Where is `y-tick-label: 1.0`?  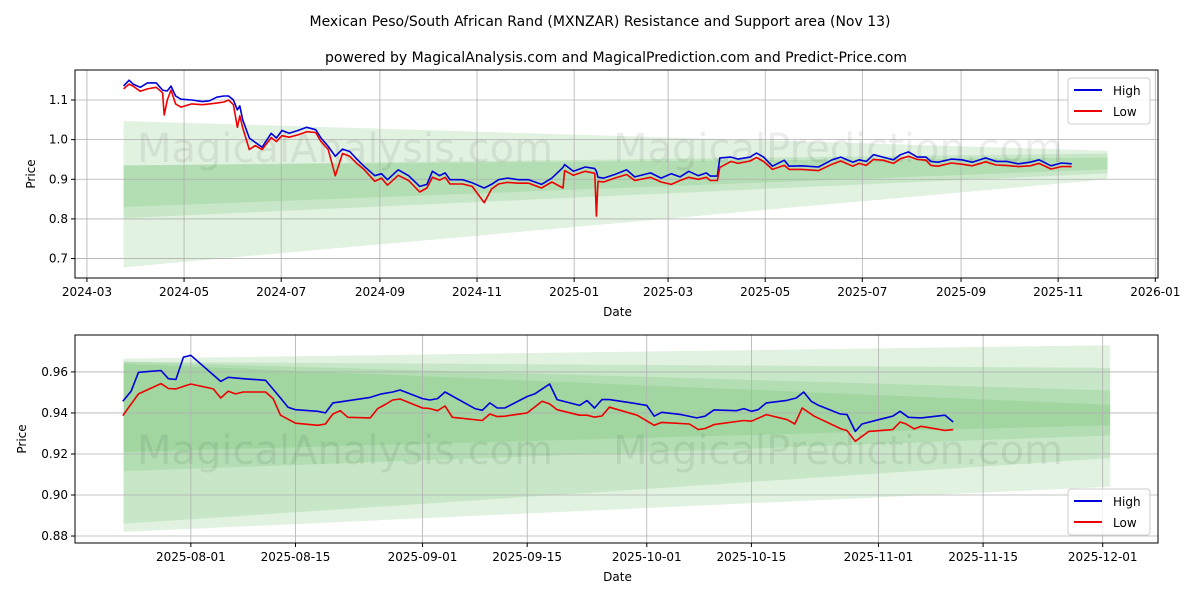 y-tick-label: 1.0 is located at coordinates (58, 140).